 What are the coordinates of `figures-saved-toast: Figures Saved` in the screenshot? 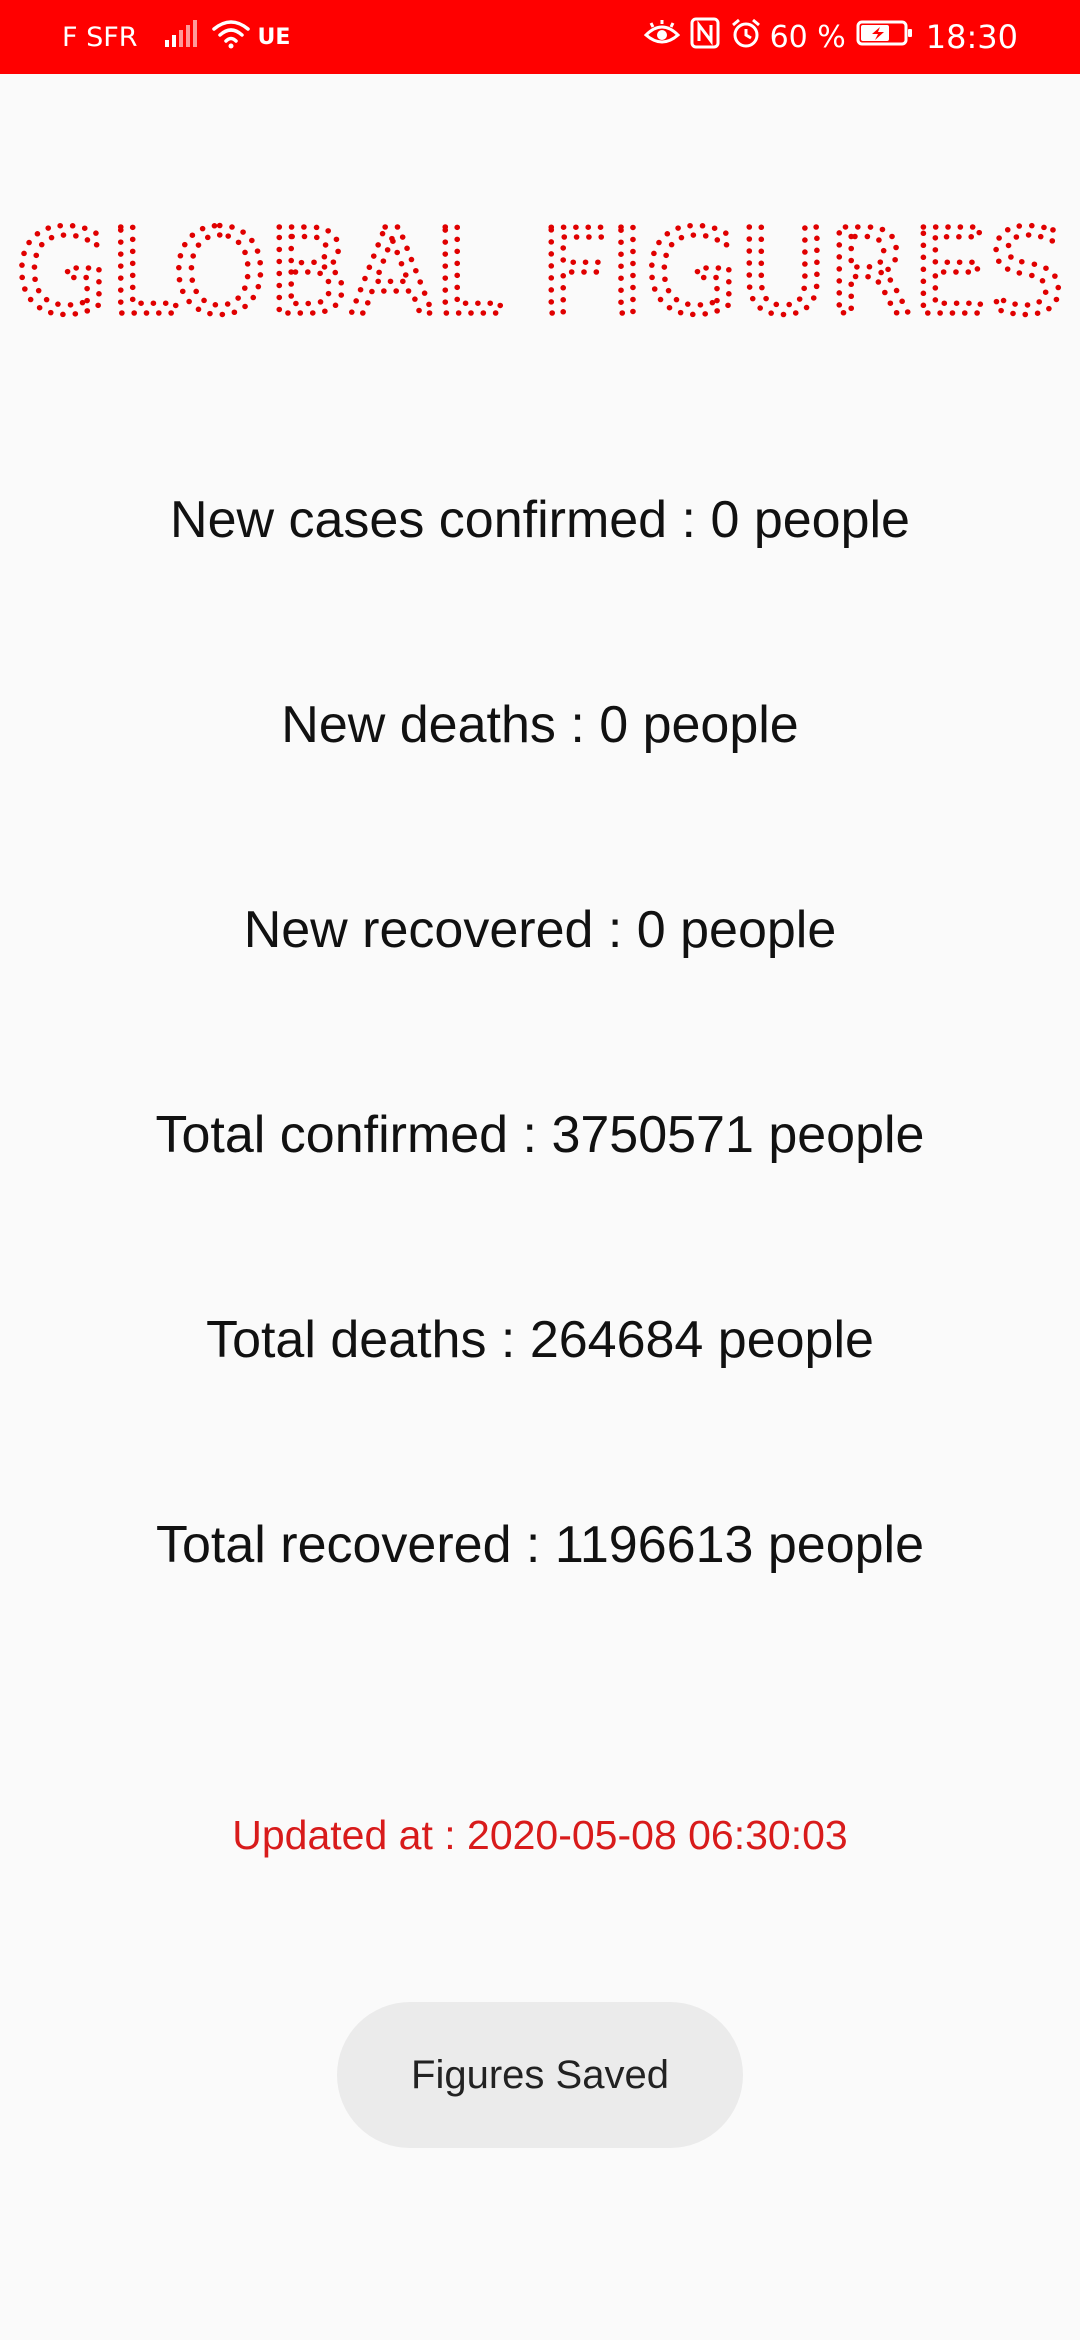 It's located at (540, 2075).